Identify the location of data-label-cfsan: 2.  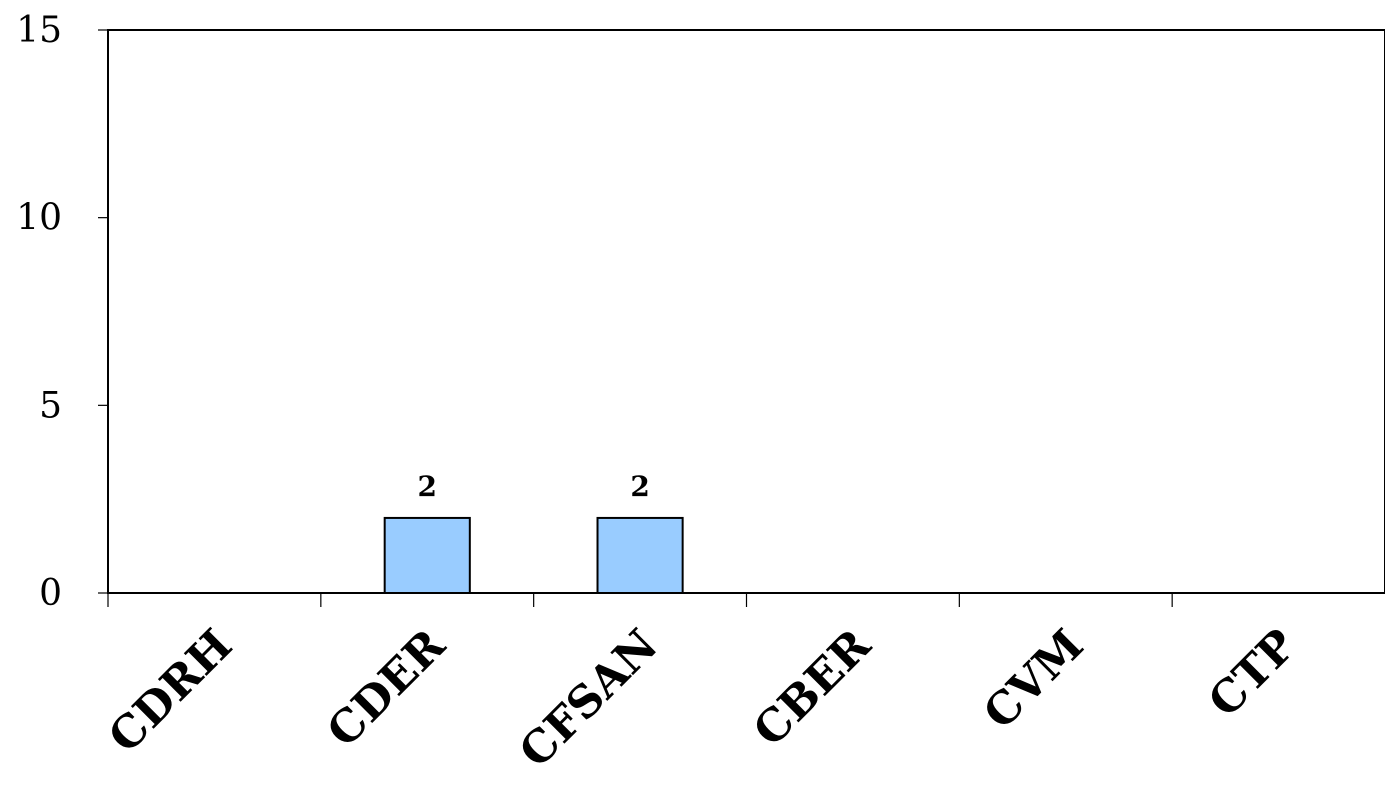
(639, 486).